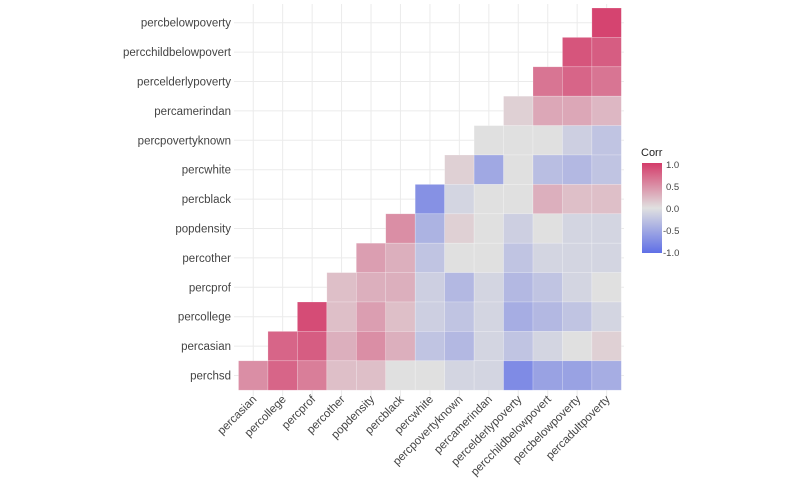 This screenshot has height=499, width=800. Describe the element at coordinates (652, 208) in the screenshot. I see `legend-colorbar` at that location.